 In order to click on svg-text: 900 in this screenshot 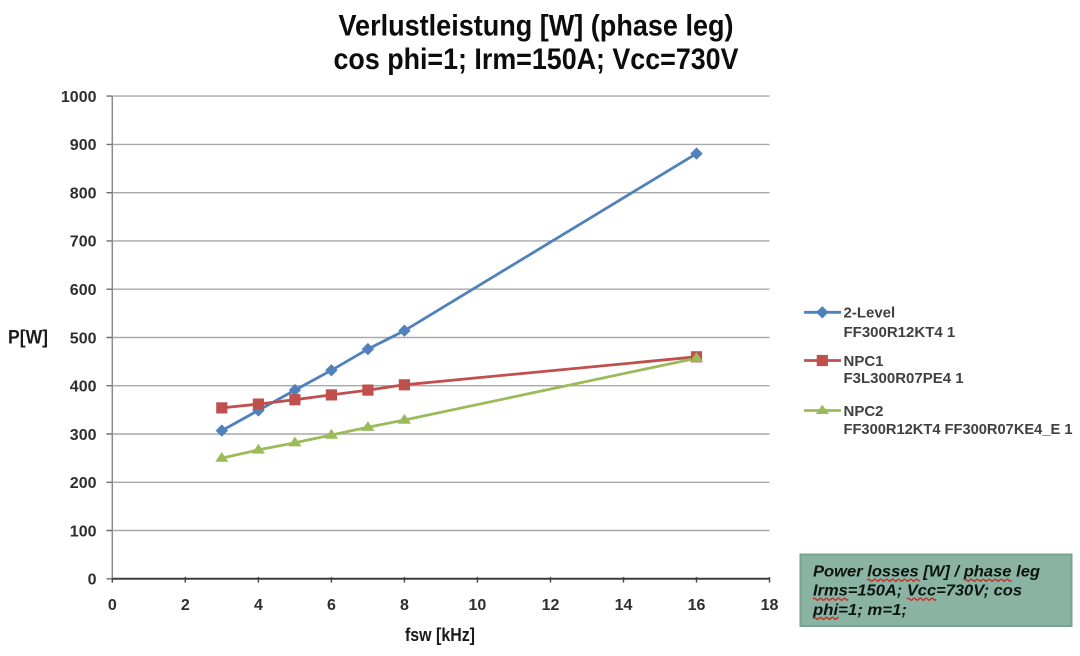, I will do `click(83, 145)`.